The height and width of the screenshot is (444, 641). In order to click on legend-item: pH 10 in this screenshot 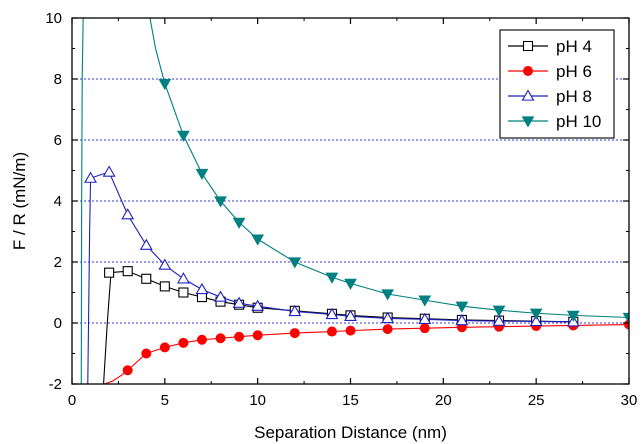, I will do `click(554, 121)`.